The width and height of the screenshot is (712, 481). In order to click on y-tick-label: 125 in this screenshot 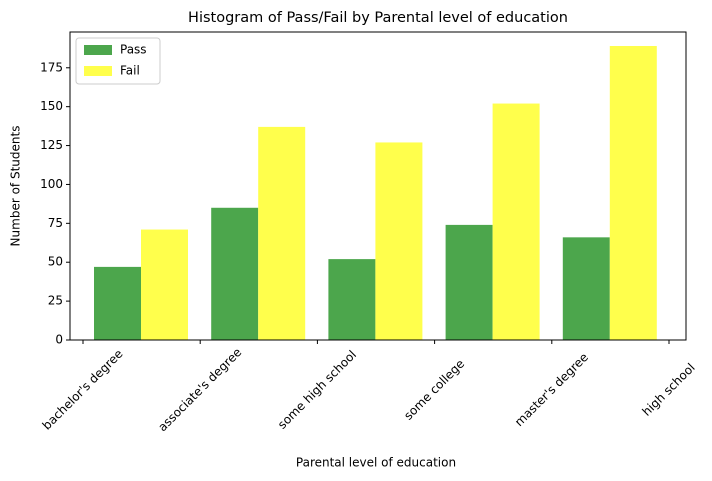, I will do `click(51, 145)`.